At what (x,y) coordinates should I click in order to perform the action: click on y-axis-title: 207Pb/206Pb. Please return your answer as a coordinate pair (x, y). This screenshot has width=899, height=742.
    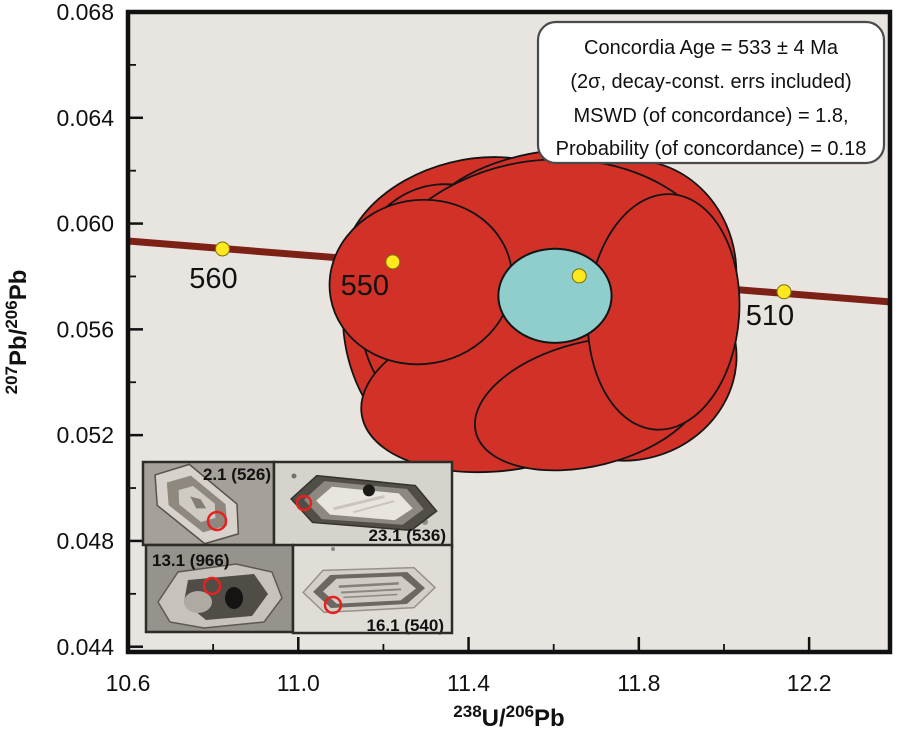
    Looking at the image, I should click on (17, 332).